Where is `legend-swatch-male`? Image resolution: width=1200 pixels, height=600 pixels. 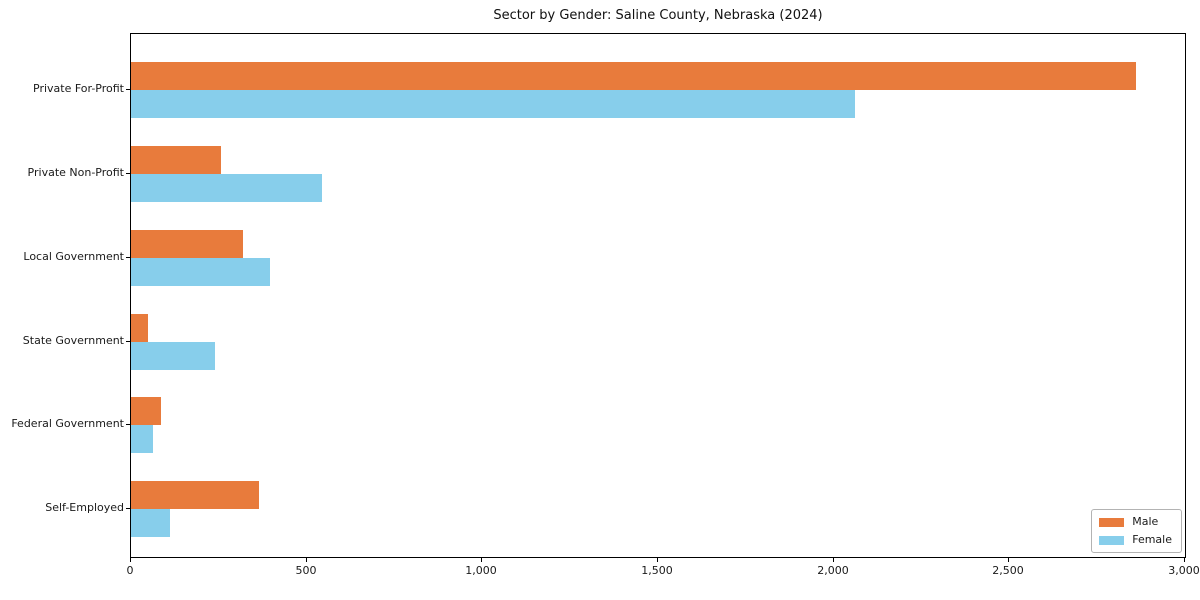
legend-swatch-male is located at coordinates (1112, 522).